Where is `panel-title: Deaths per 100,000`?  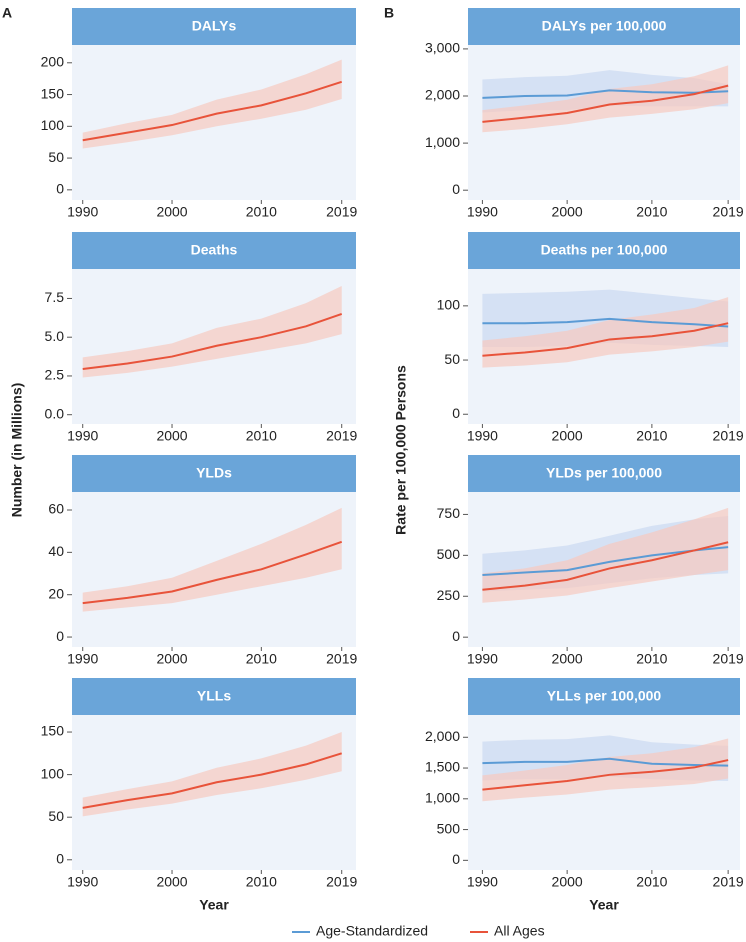
panel-title: Deaths per 100,000 is located at coordinates (604, 250).